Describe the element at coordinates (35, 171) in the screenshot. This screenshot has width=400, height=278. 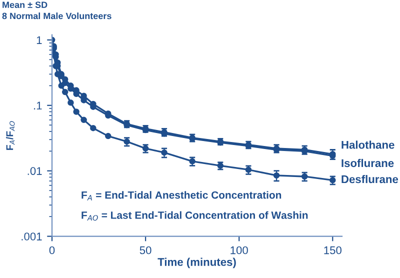
I see `y-tick-label: .01` at that location.